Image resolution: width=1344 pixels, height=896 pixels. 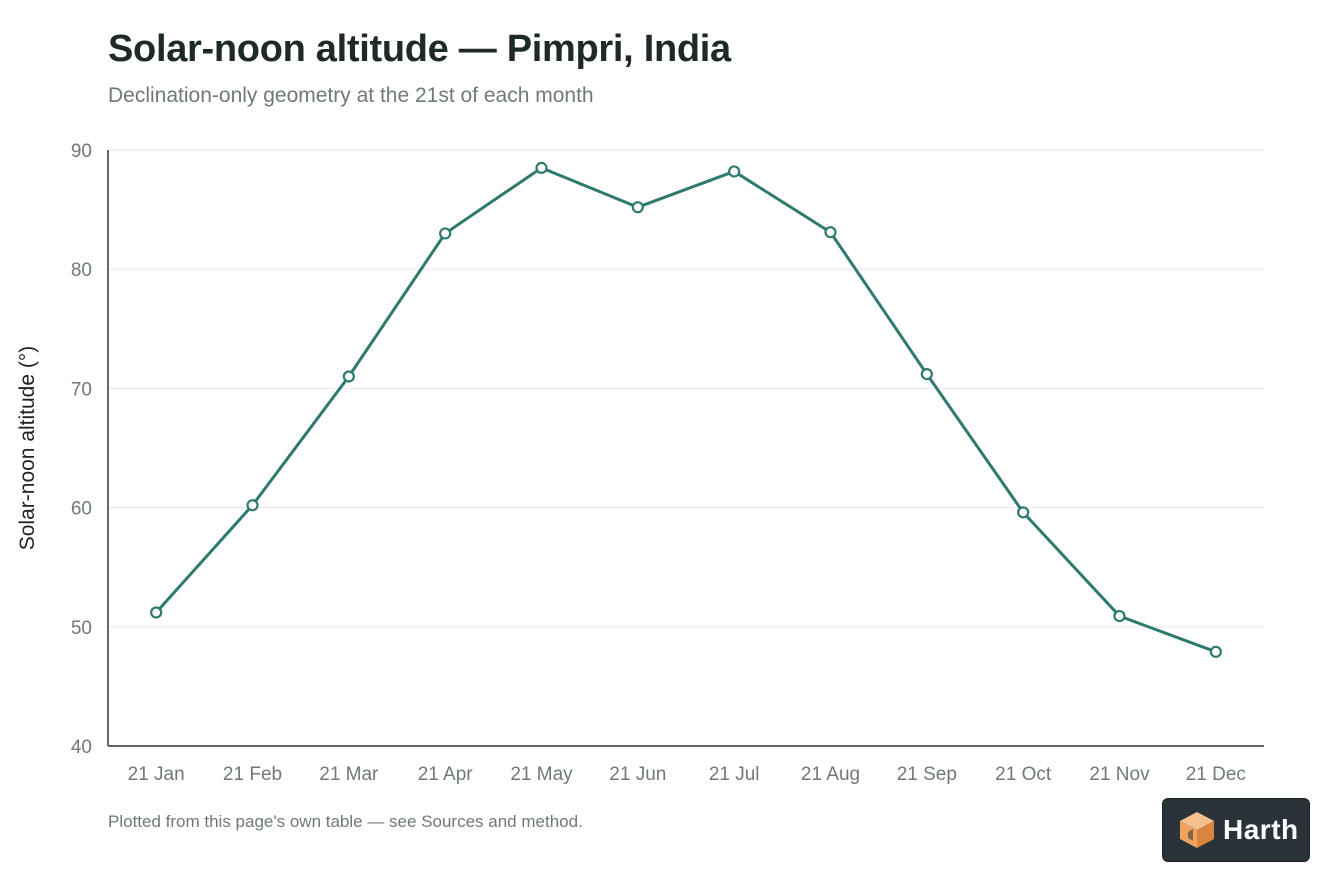 I want to click on y-axis-label: Solar-noon altitude (°), so click(x=27, y=448).